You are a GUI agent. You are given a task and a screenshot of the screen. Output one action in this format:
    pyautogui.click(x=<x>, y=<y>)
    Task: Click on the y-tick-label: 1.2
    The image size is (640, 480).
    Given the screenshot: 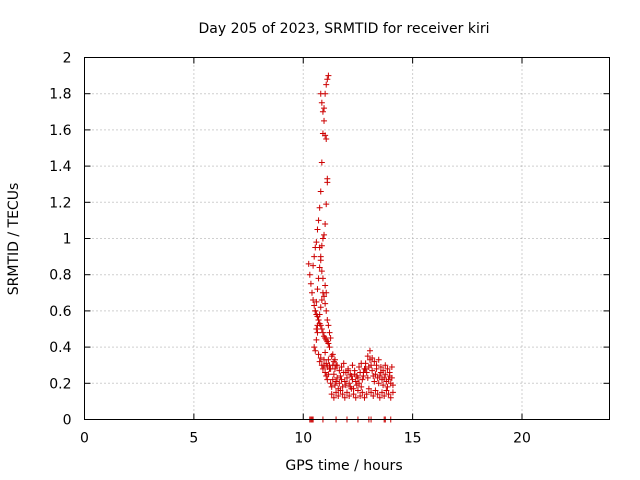 What is the action you would take?
    pyautogui.click(x=60, y=203)
    